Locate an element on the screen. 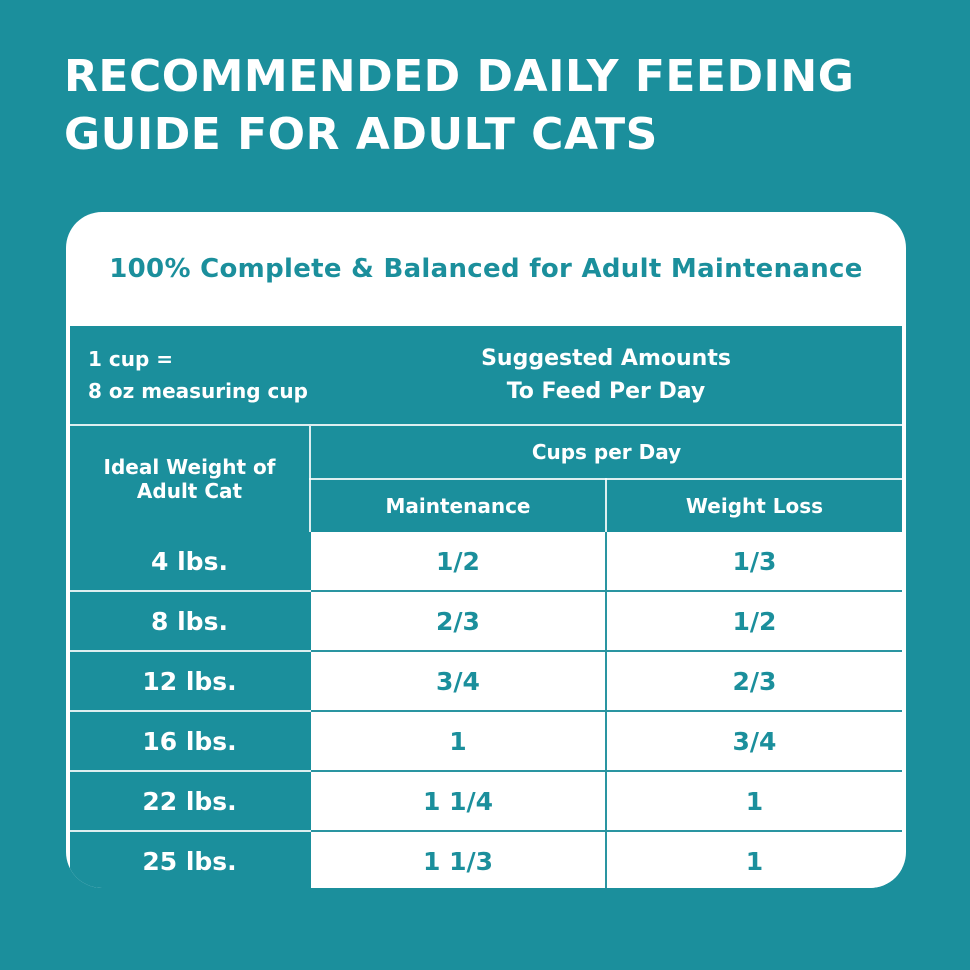 The width and height of the screenshot is (970, 970). maintenance-cell: 2/3 is located at coordinates (458, 621).